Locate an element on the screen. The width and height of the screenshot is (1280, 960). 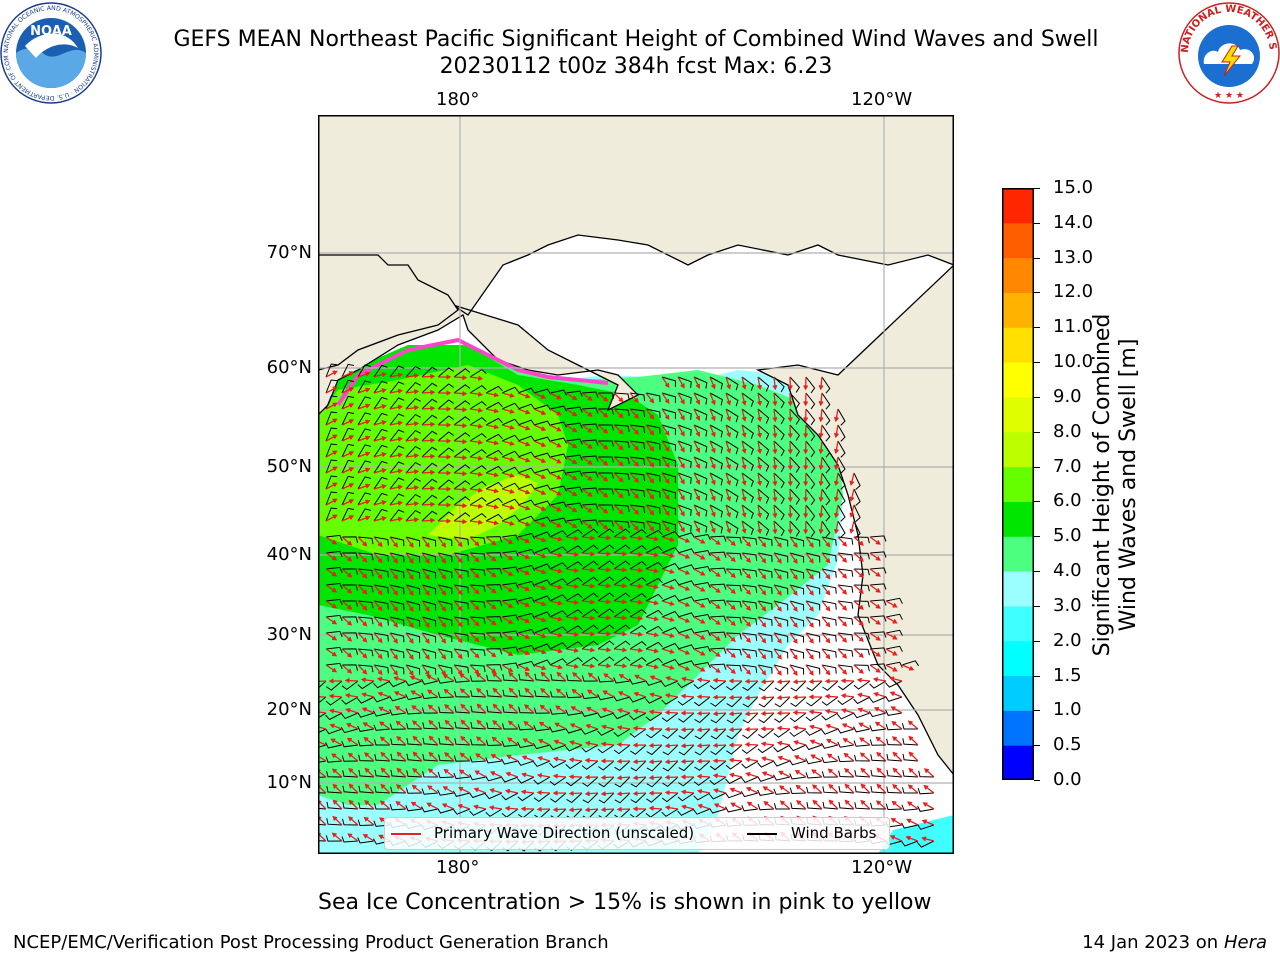
colorbar-tick-label: 8.0 is located at coordinates (1067, 431).